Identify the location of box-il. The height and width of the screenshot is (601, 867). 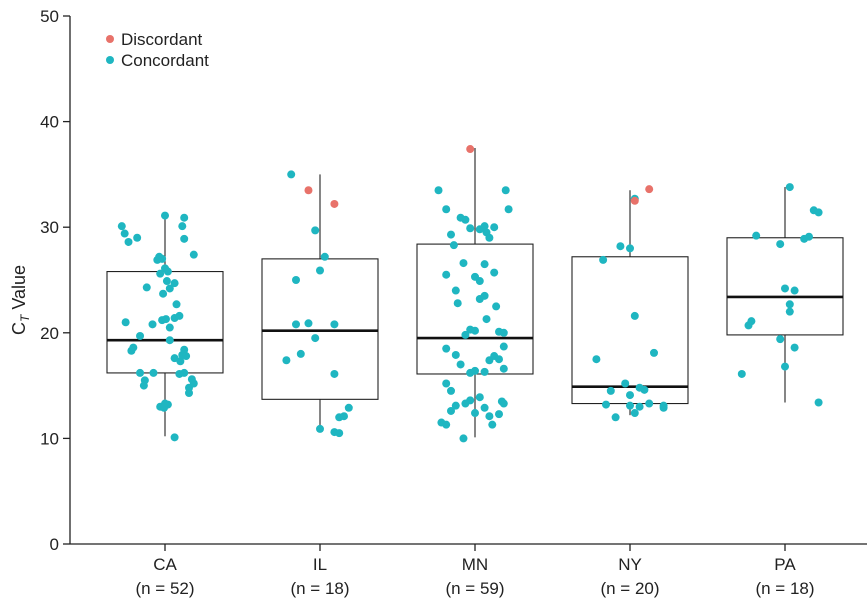
(320, 329).